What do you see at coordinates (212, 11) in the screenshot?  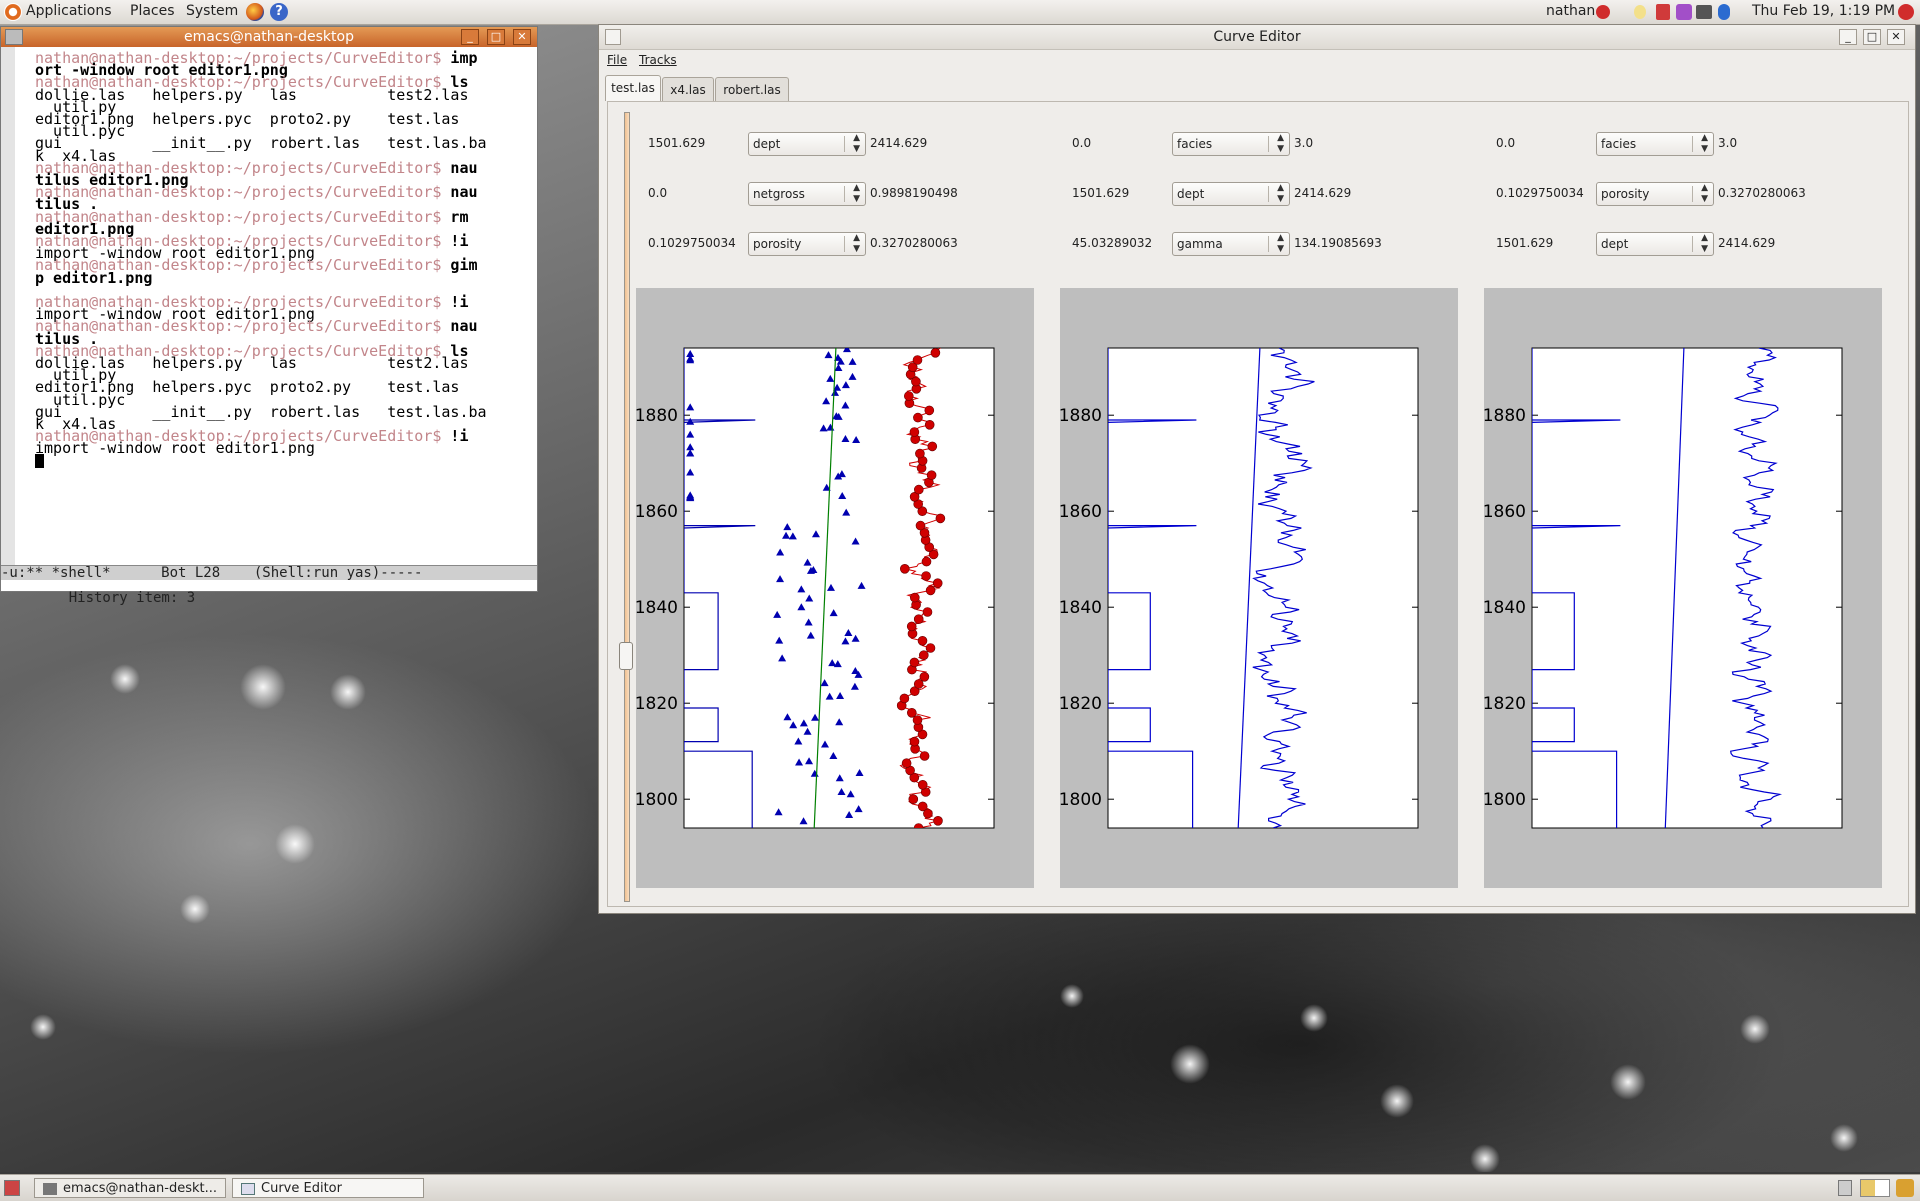 I see `menu-system: System` at bounding box center [212, 11].